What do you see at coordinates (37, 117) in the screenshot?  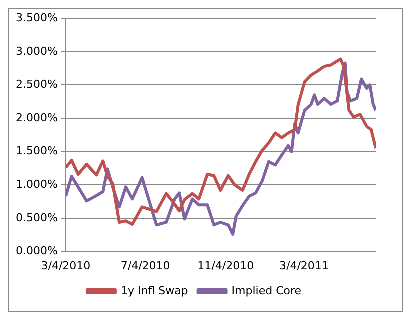 I see `y-tick-label: 2.000%` at bounding box center [37, 117].